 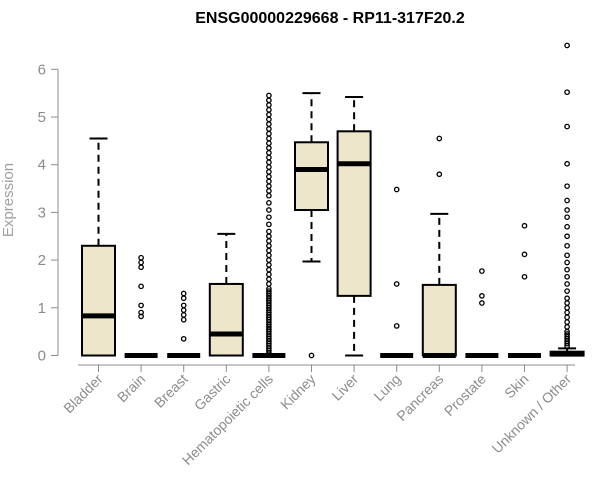 I want to click on box-liver, so click(x=354, y=226).